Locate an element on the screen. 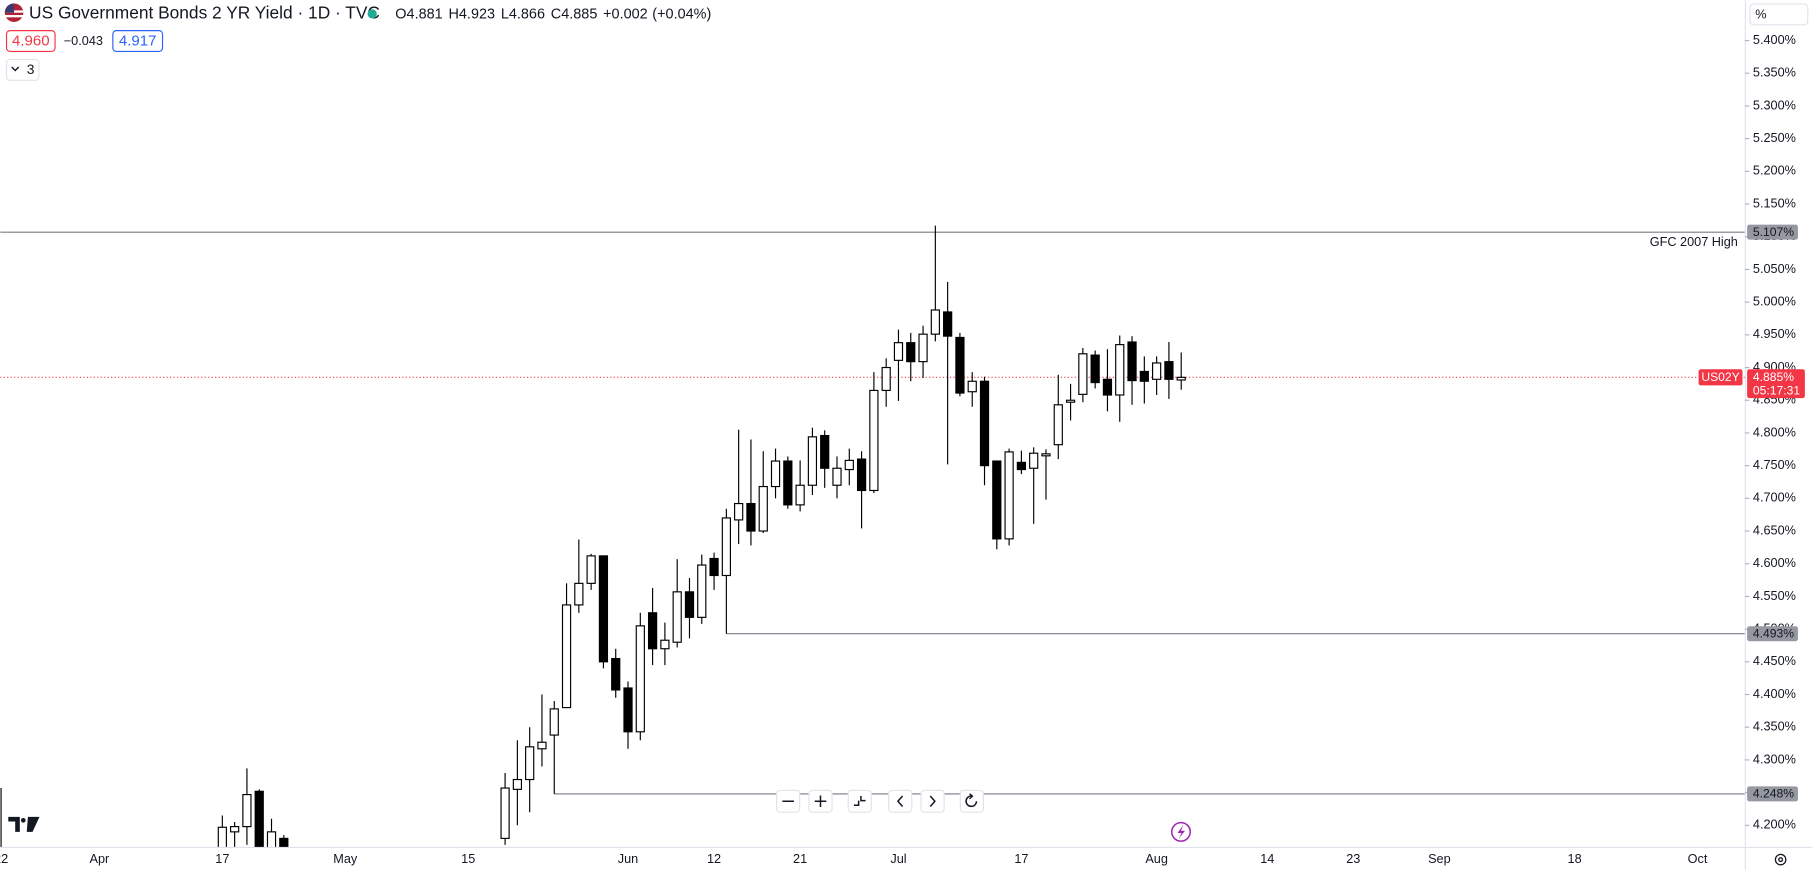  price-tag-label: 5.107% is located at coordinates (1773, 232).